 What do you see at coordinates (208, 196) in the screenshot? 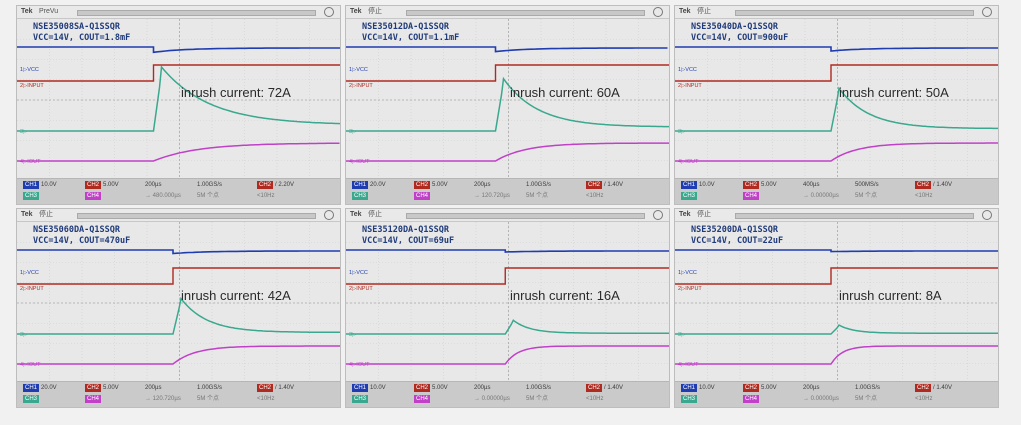
I see `record-length: 5M 个点` at bounding box center [208, 196].